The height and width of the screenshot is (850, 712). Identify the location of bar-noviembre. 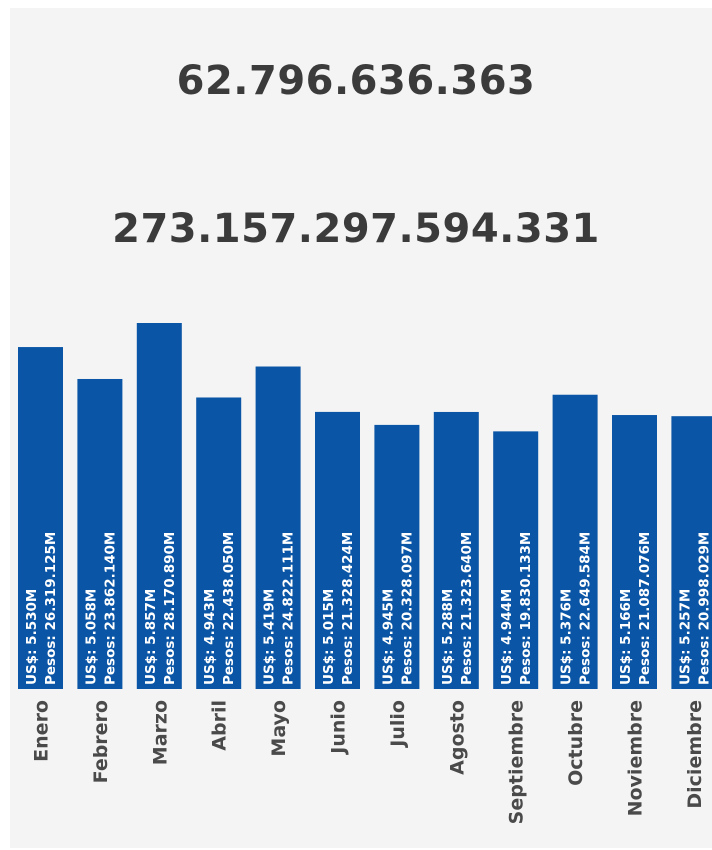
(634, 552).